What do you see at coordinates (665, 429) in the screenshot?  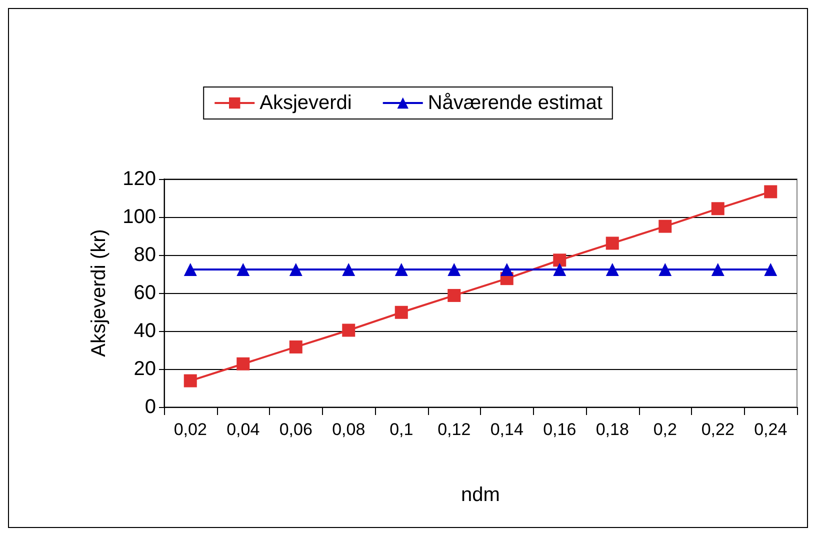 I see `x-tick-label: 0,2` at bounding box center [665, 429].